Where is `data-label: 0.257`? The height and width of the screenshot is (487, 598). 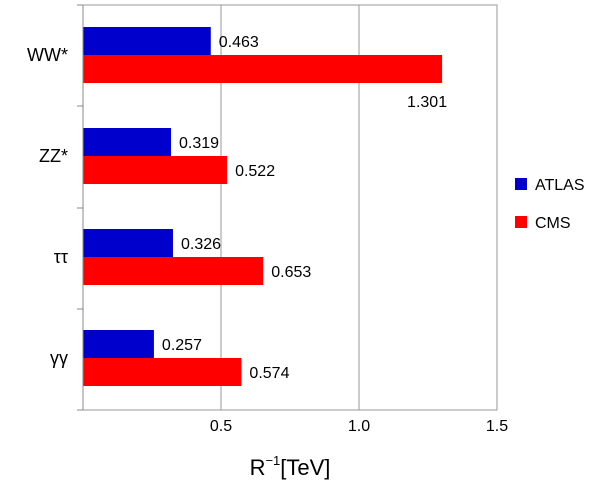 data-label: 0.257 is located at coordinates (182, 345).